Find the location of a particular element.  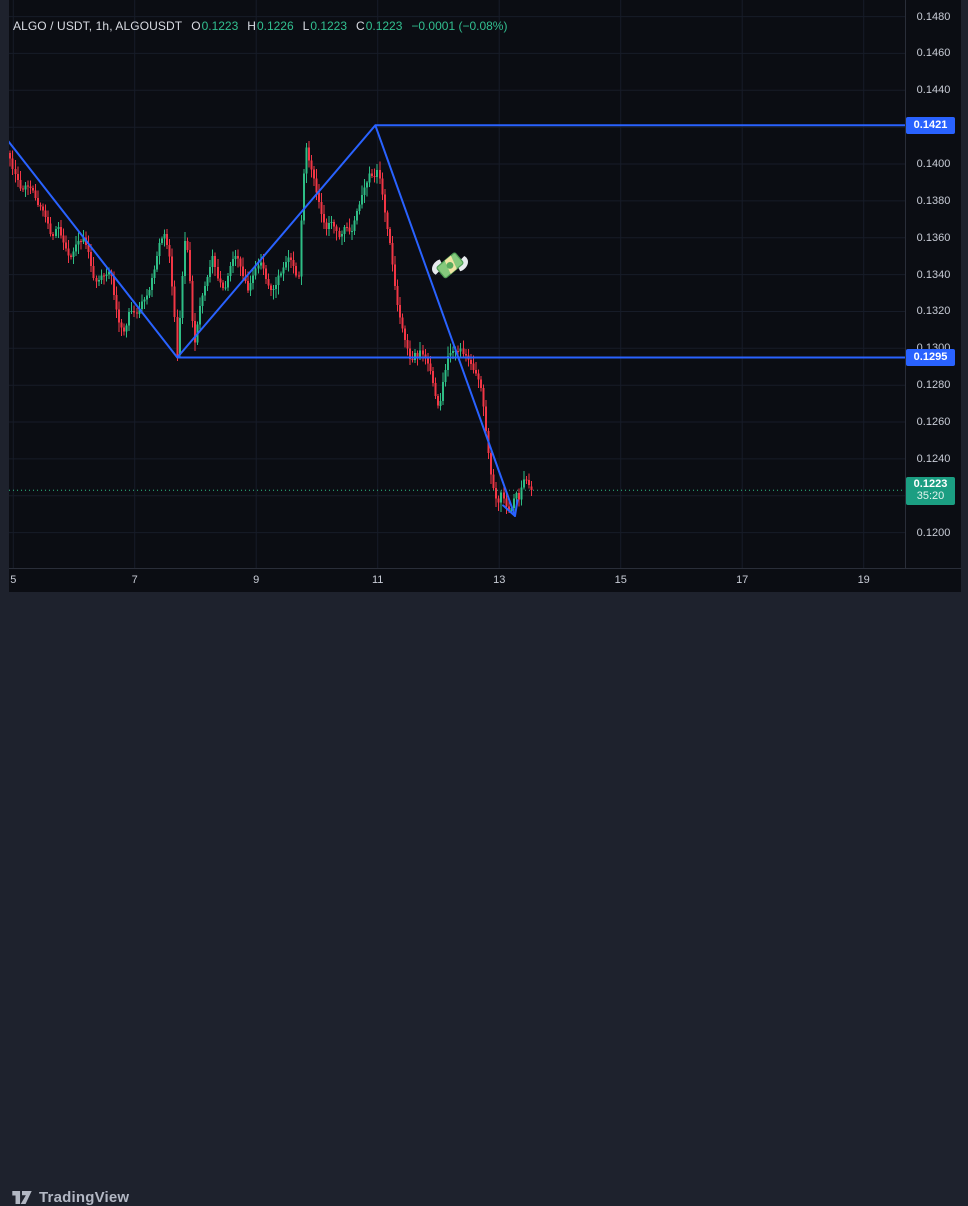

price-axis-label: 0.1200 is located at coordinates (933, 532).